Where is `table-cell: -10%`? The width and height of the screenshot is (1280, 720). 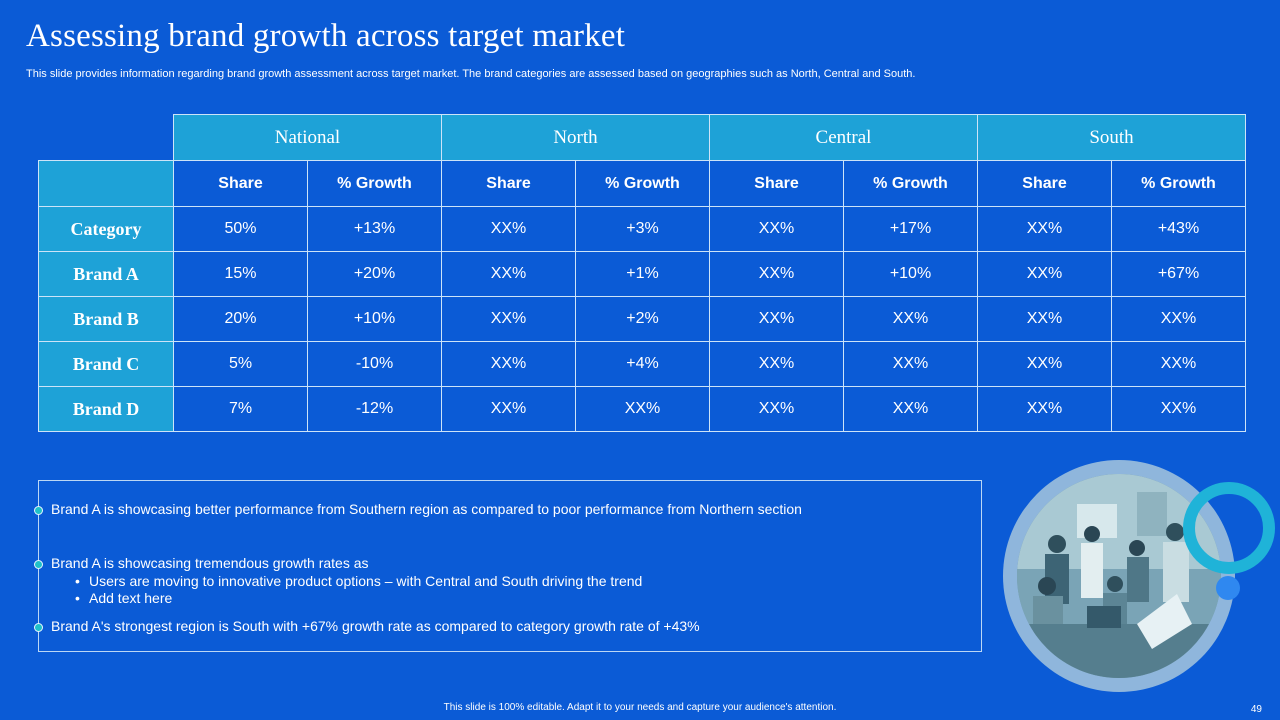 table-cell: -10% is located at coordinates (374, 364).